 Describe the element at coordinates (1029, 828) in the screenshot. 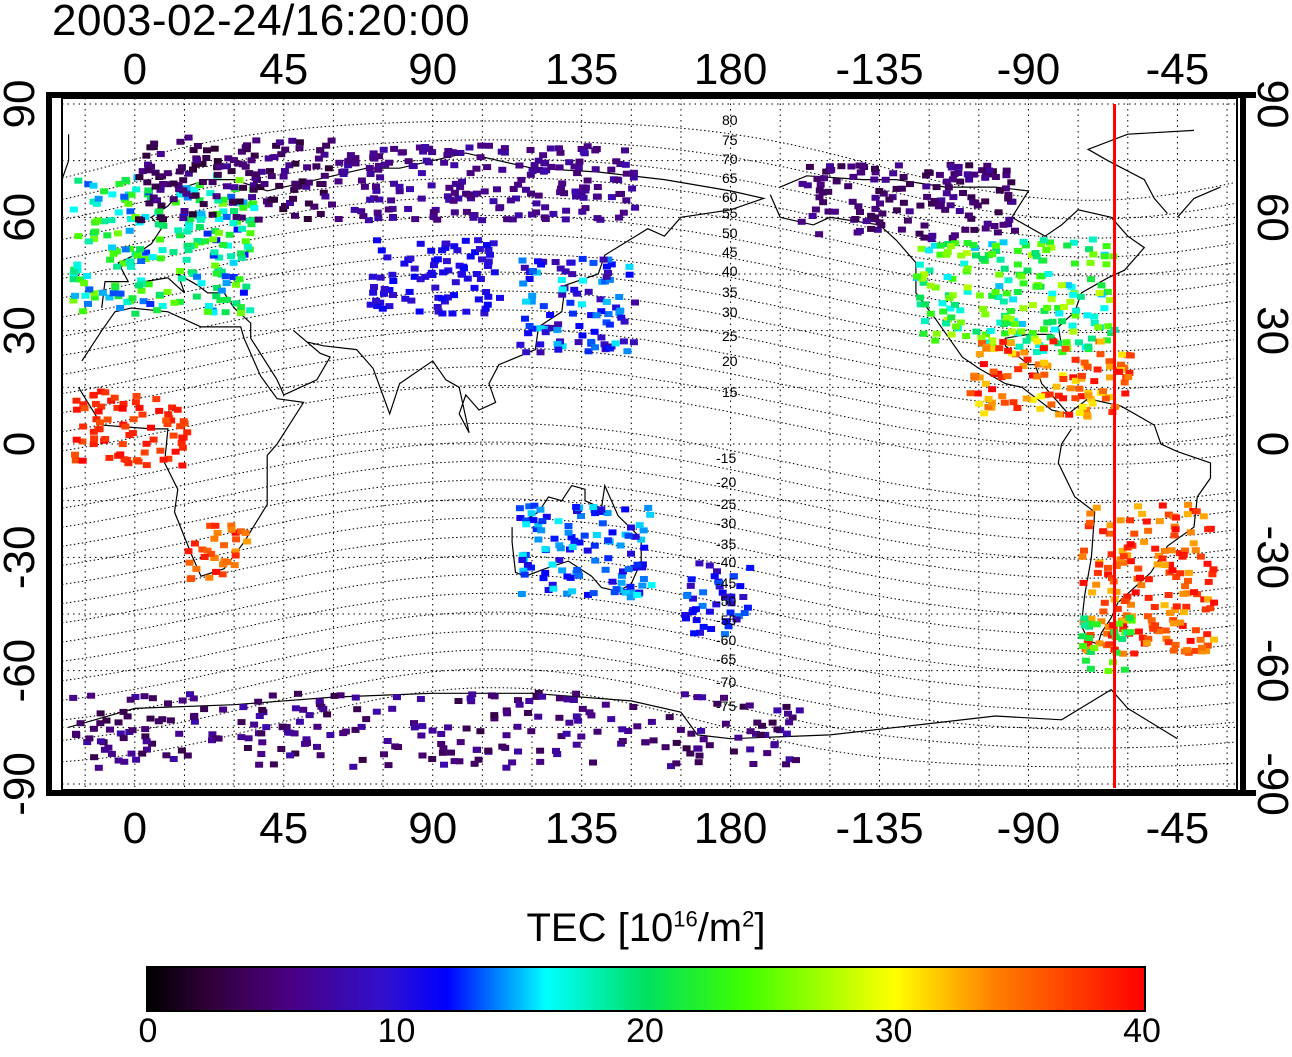

I see `x-tick-label-bottom: -90` at that location.